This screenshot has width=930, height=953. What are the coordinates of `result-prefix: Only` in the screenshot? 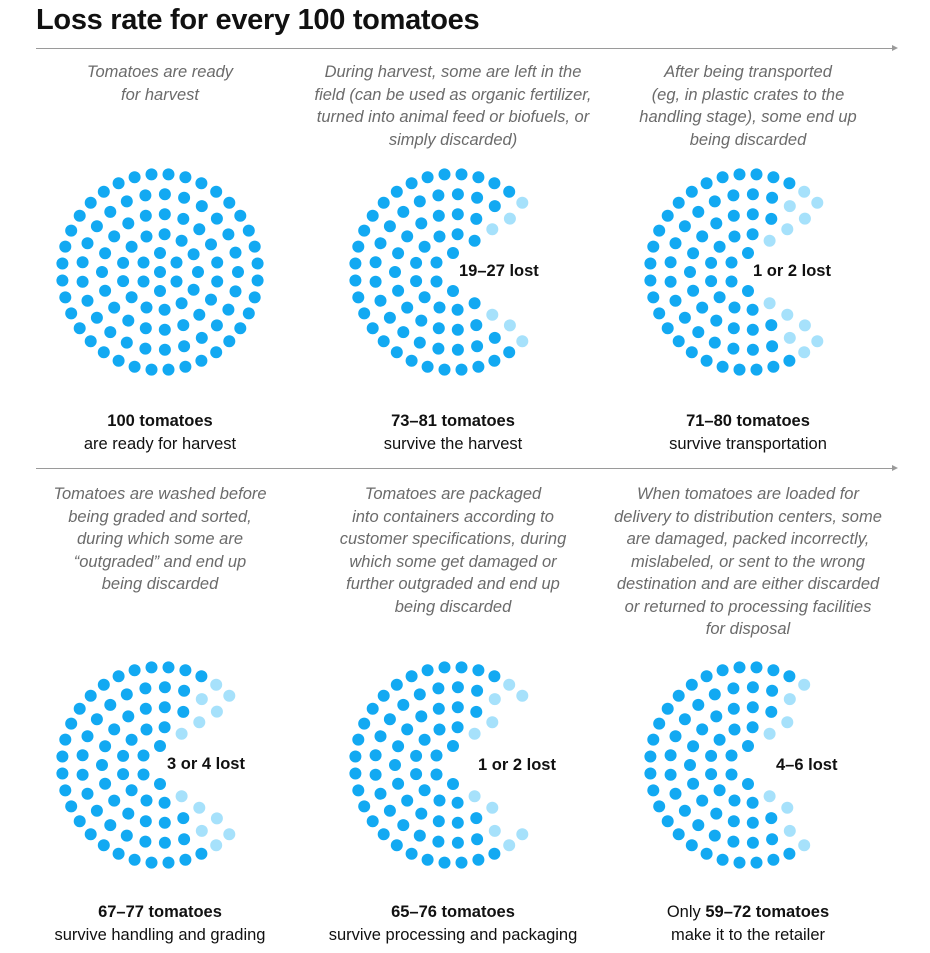 It's located at (686, 912).